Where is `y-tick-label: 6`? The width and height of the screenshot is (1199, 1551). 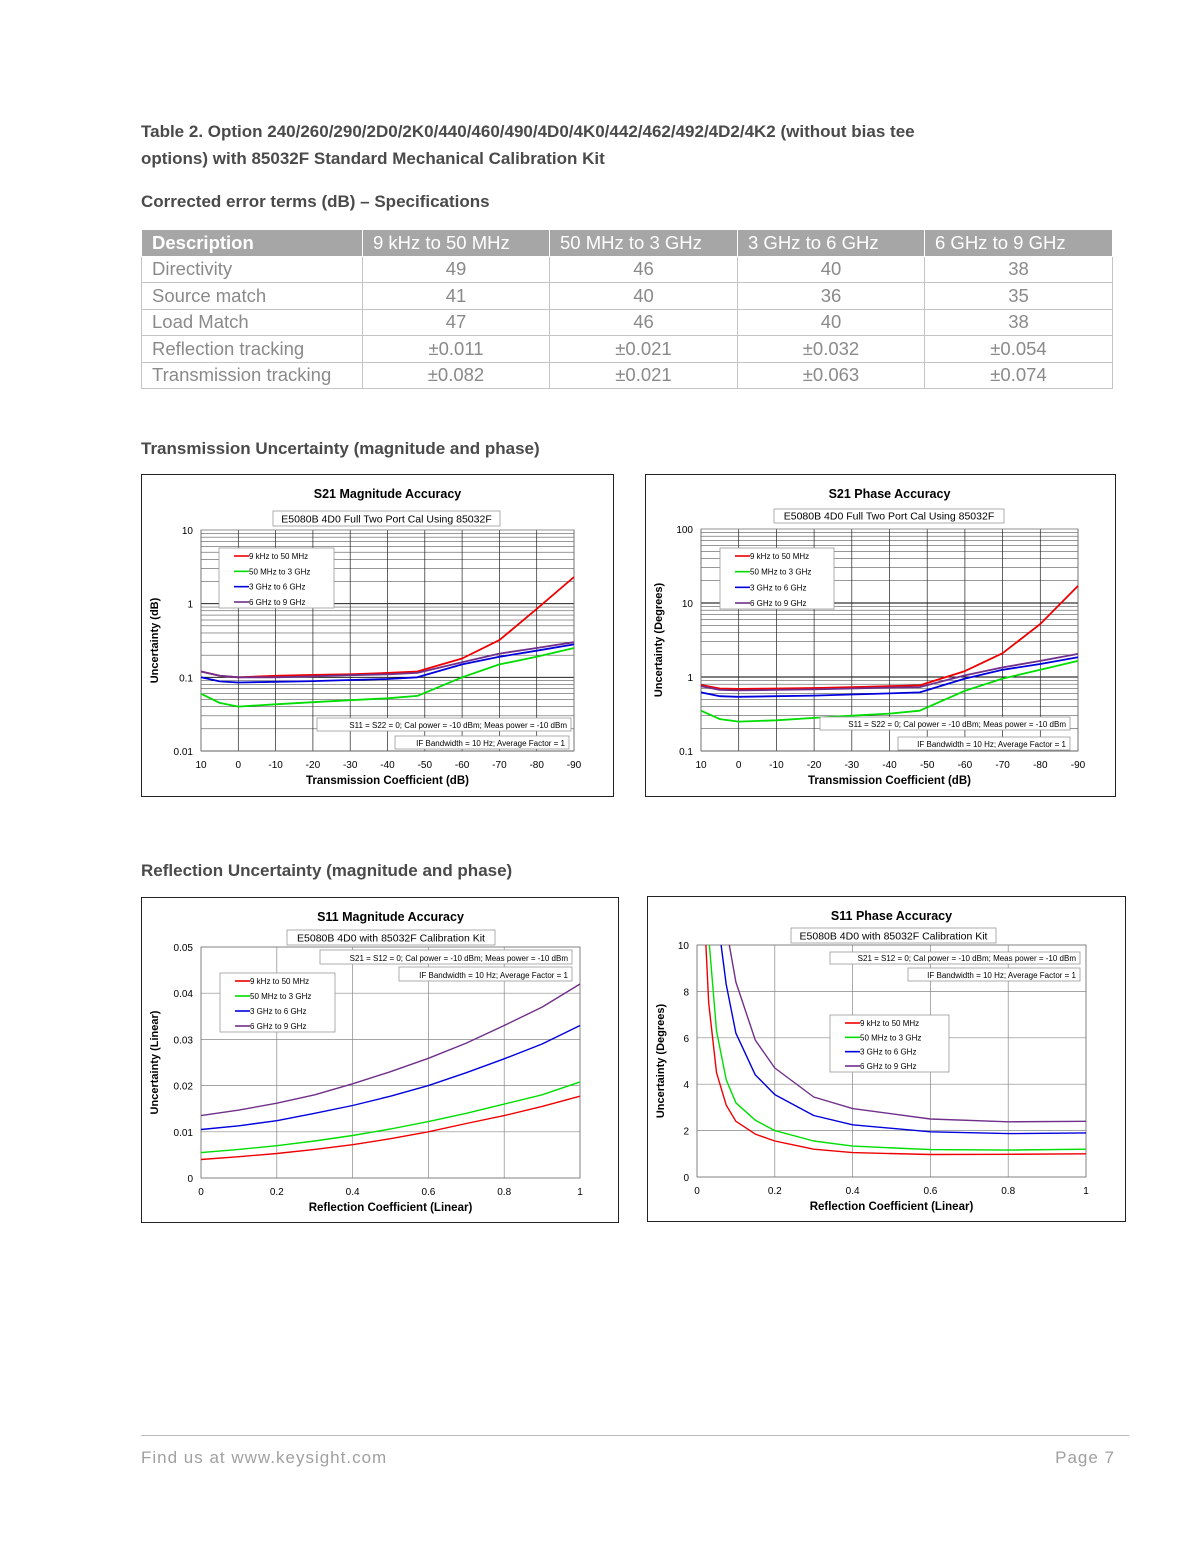
y-tick-label: 6 is located at coordinates (686, 1039).